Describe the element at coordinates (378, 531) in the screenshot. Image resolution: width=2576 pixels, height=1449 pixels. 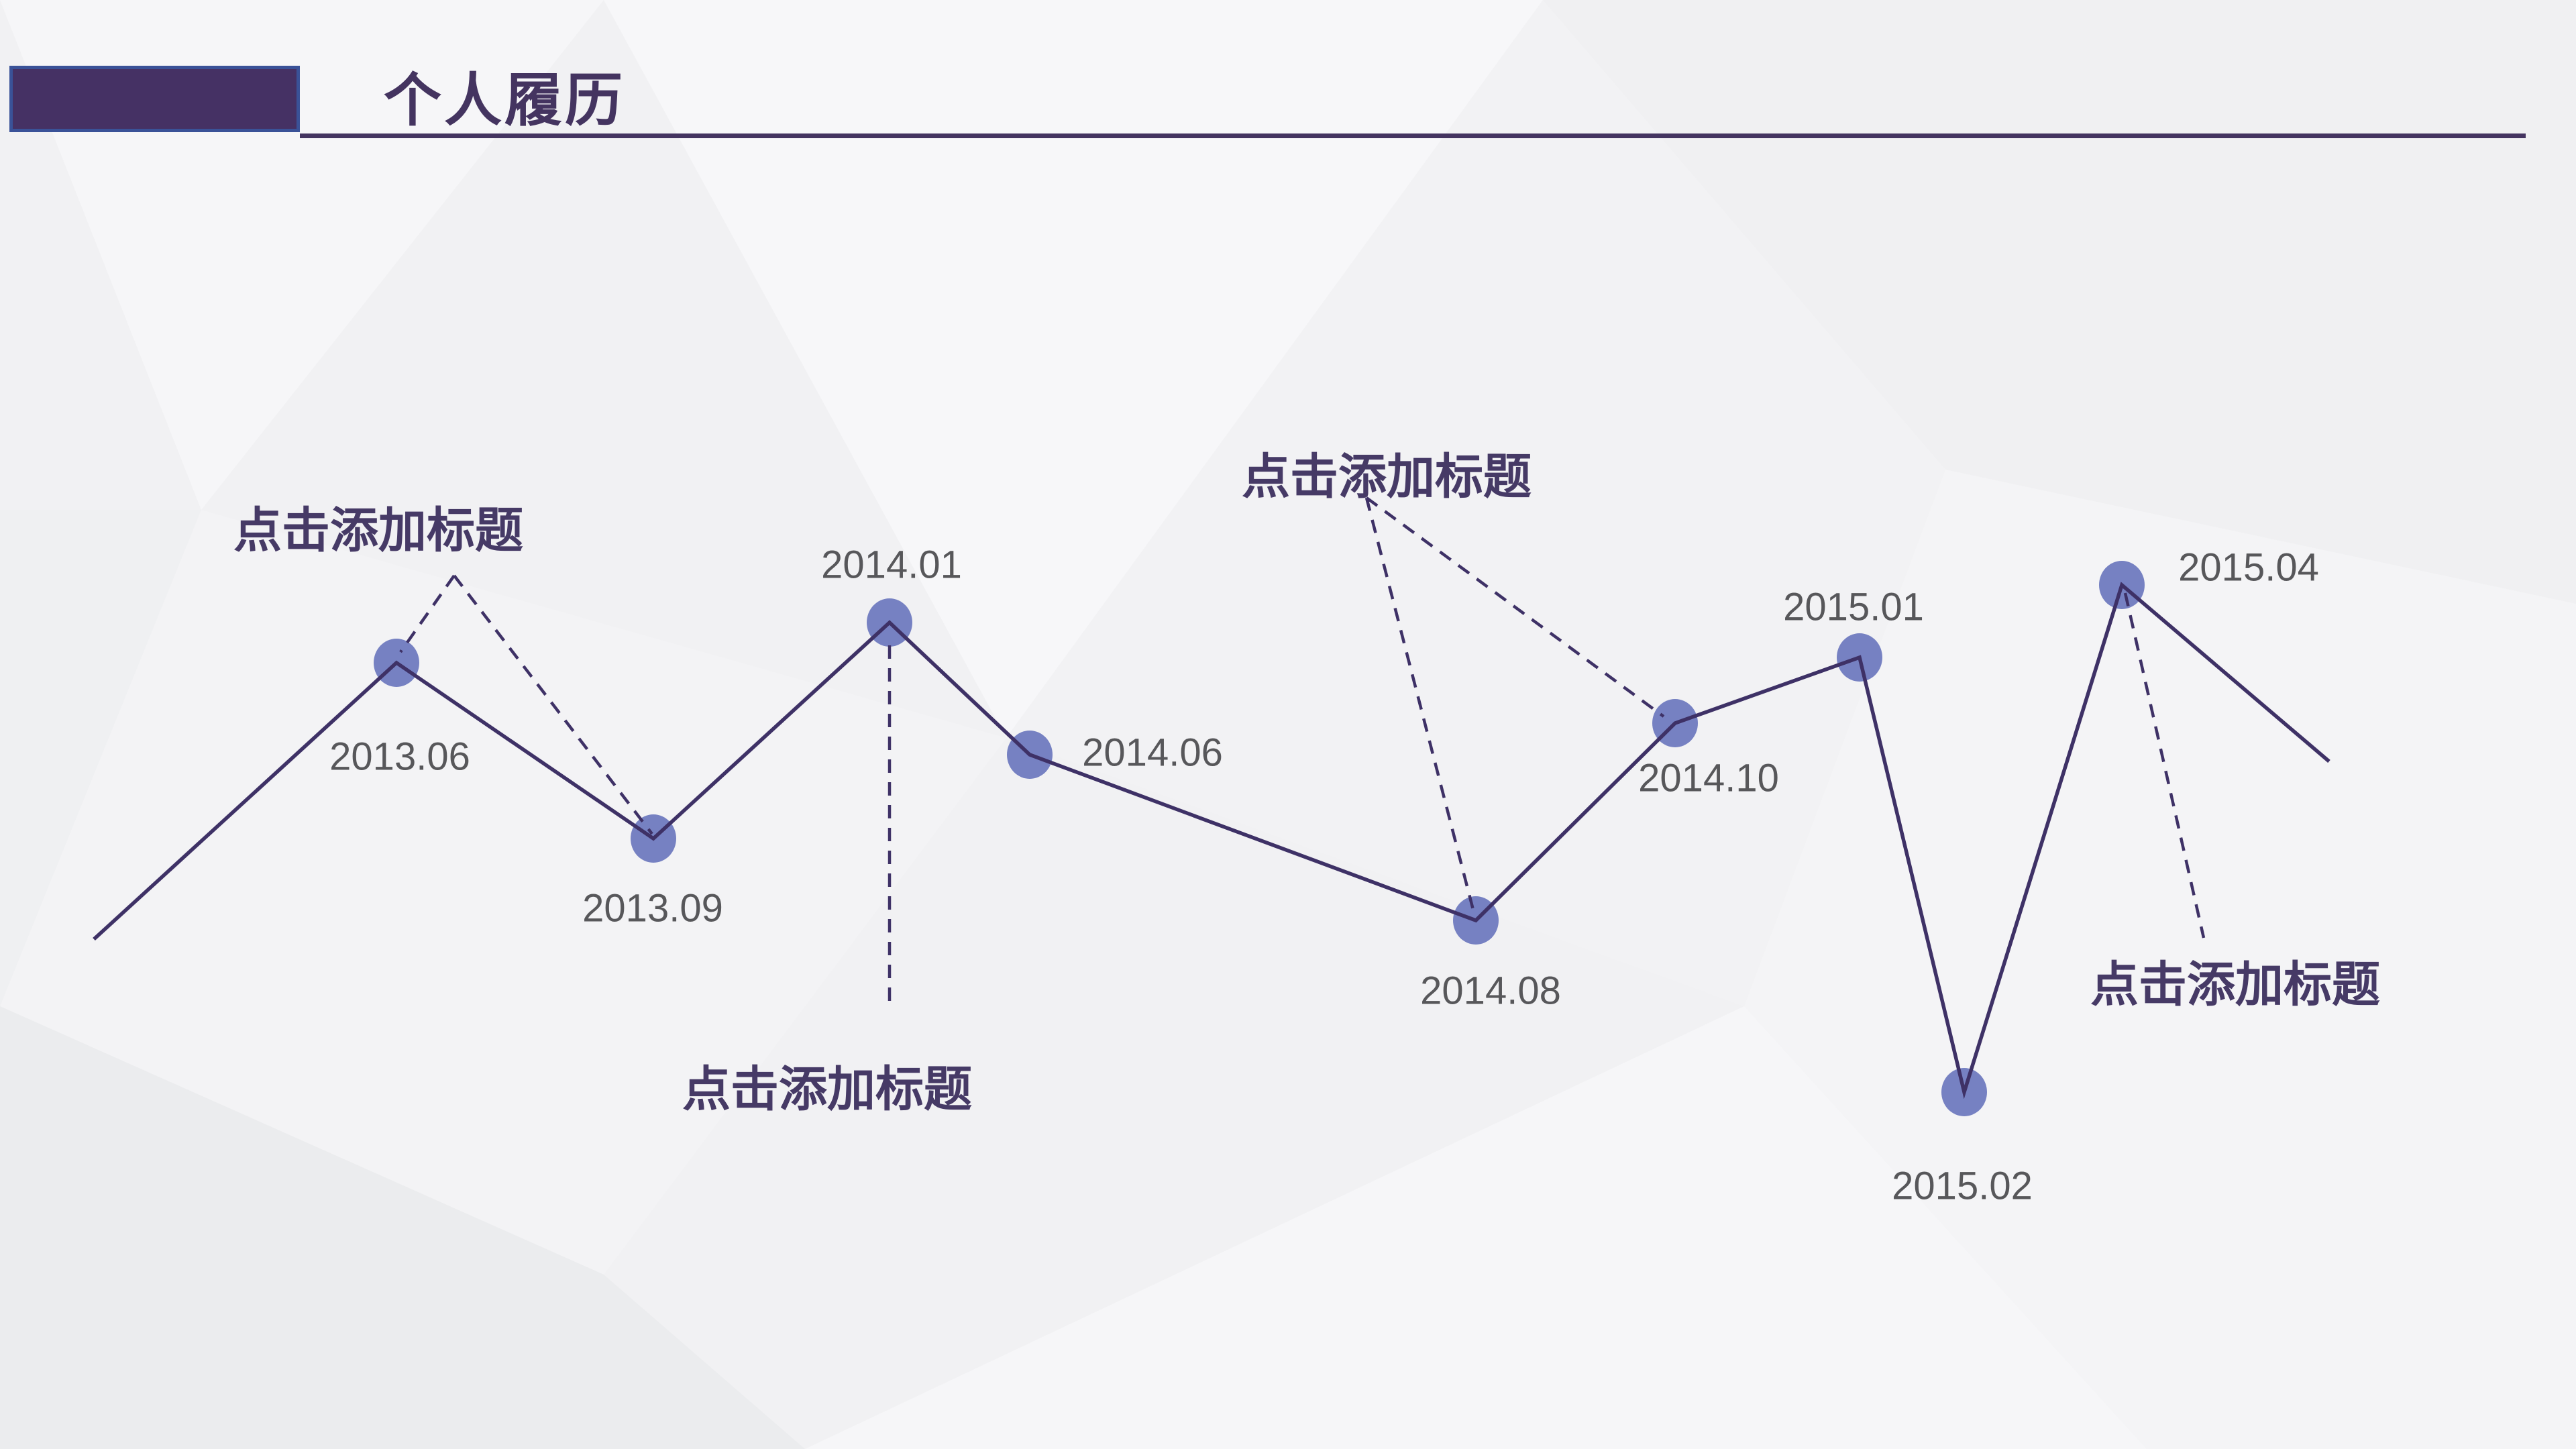
I see `placeholder-title-1: 点击添加标题` at that location.